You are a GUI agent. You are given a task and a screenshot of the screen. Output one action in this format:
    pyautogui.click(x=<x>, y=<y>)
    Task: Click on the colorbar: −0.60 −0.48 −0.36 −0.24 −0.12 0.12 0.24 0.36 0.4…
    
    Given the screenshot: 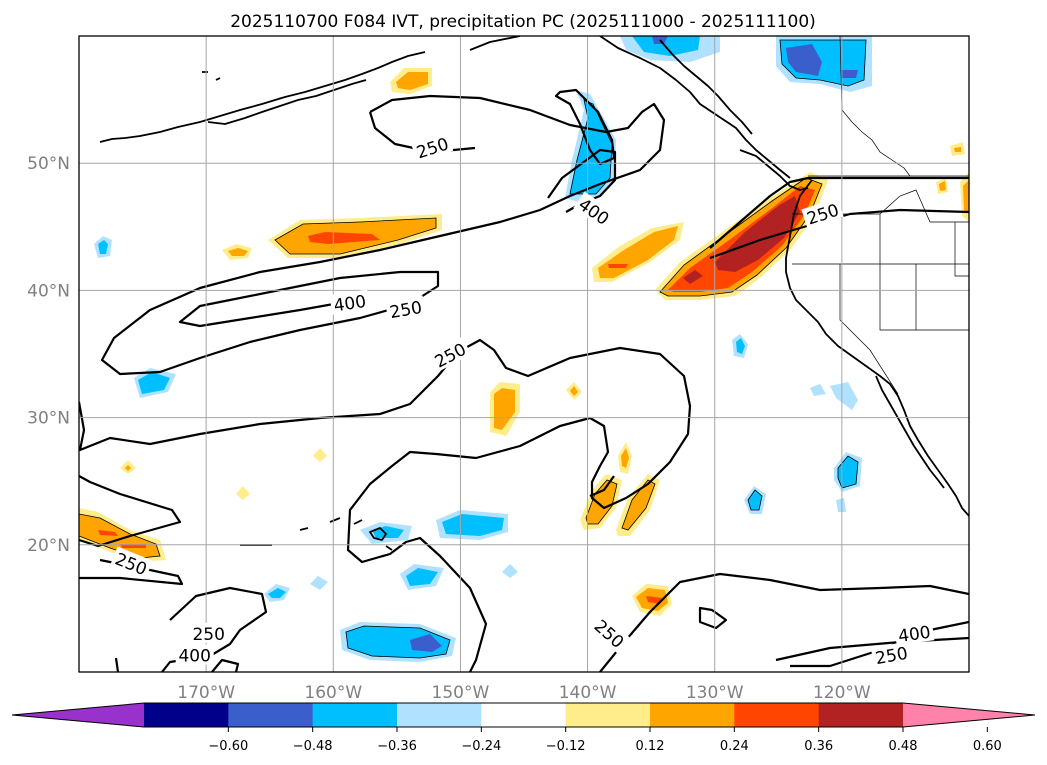 What is the action you would take?
    pyautogui.click(x=523, y=728)
    